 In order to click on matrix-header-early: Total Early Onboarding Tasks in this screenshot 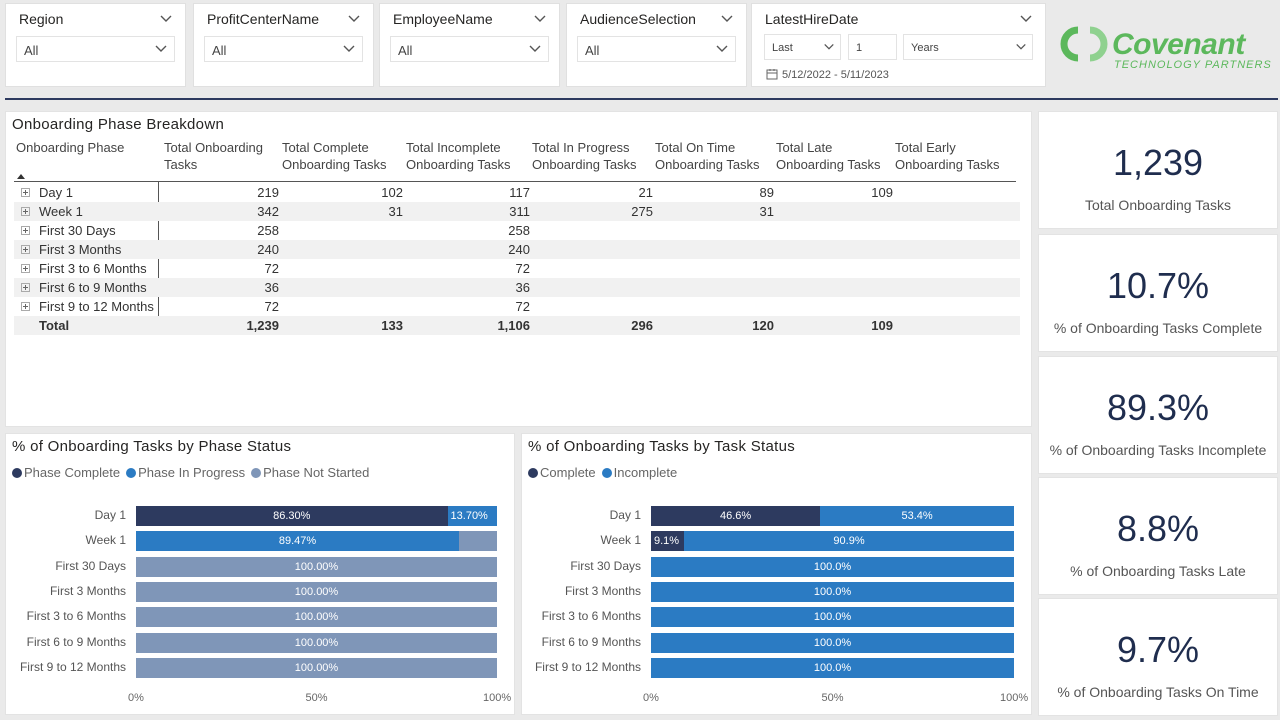, I will do `click(947, 156)`.